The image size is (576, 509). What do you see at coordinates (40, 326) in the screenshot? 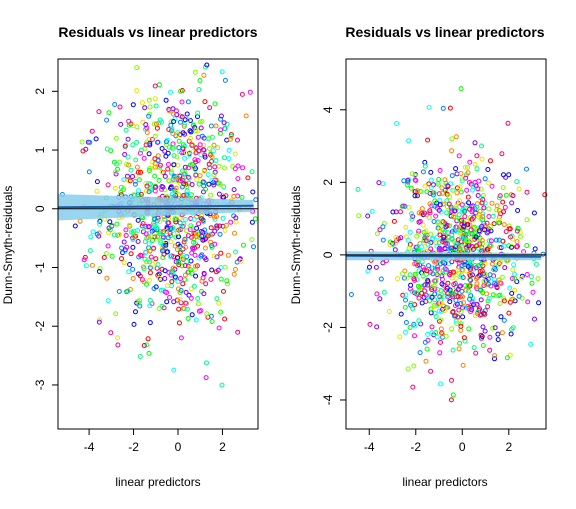
I see `y-tick-label: -2` at bounding box center [40, 326].